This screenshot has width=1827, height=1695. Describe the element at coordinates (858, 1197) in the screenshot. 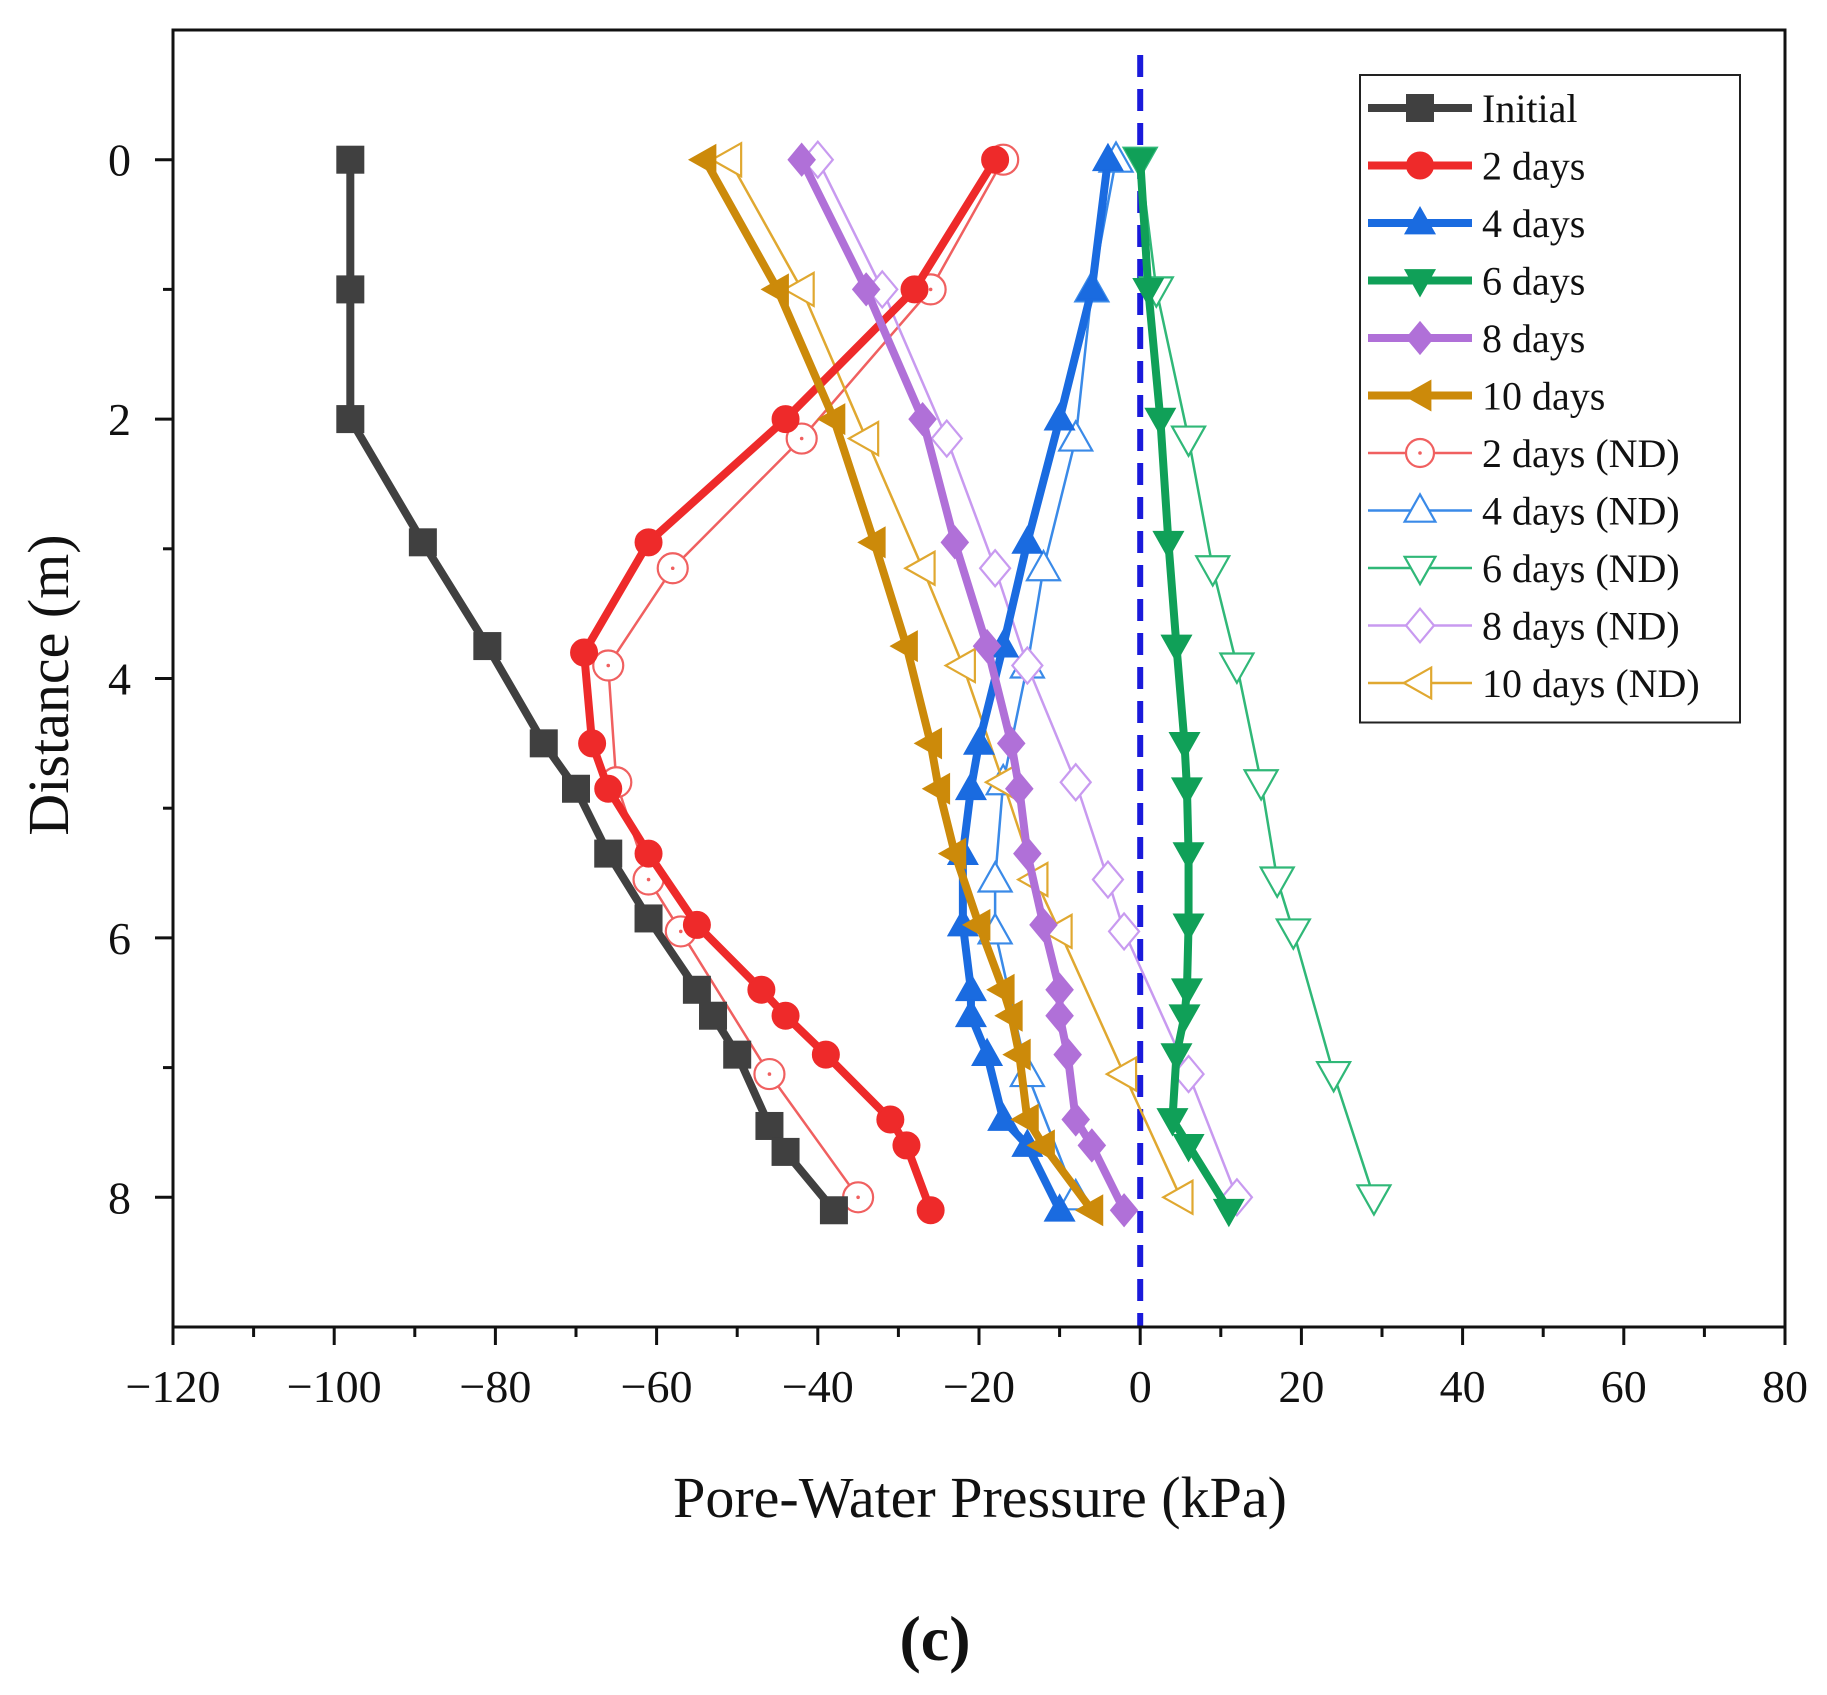

I see `data-point-2-days-nd-9-center-dot` at that location.